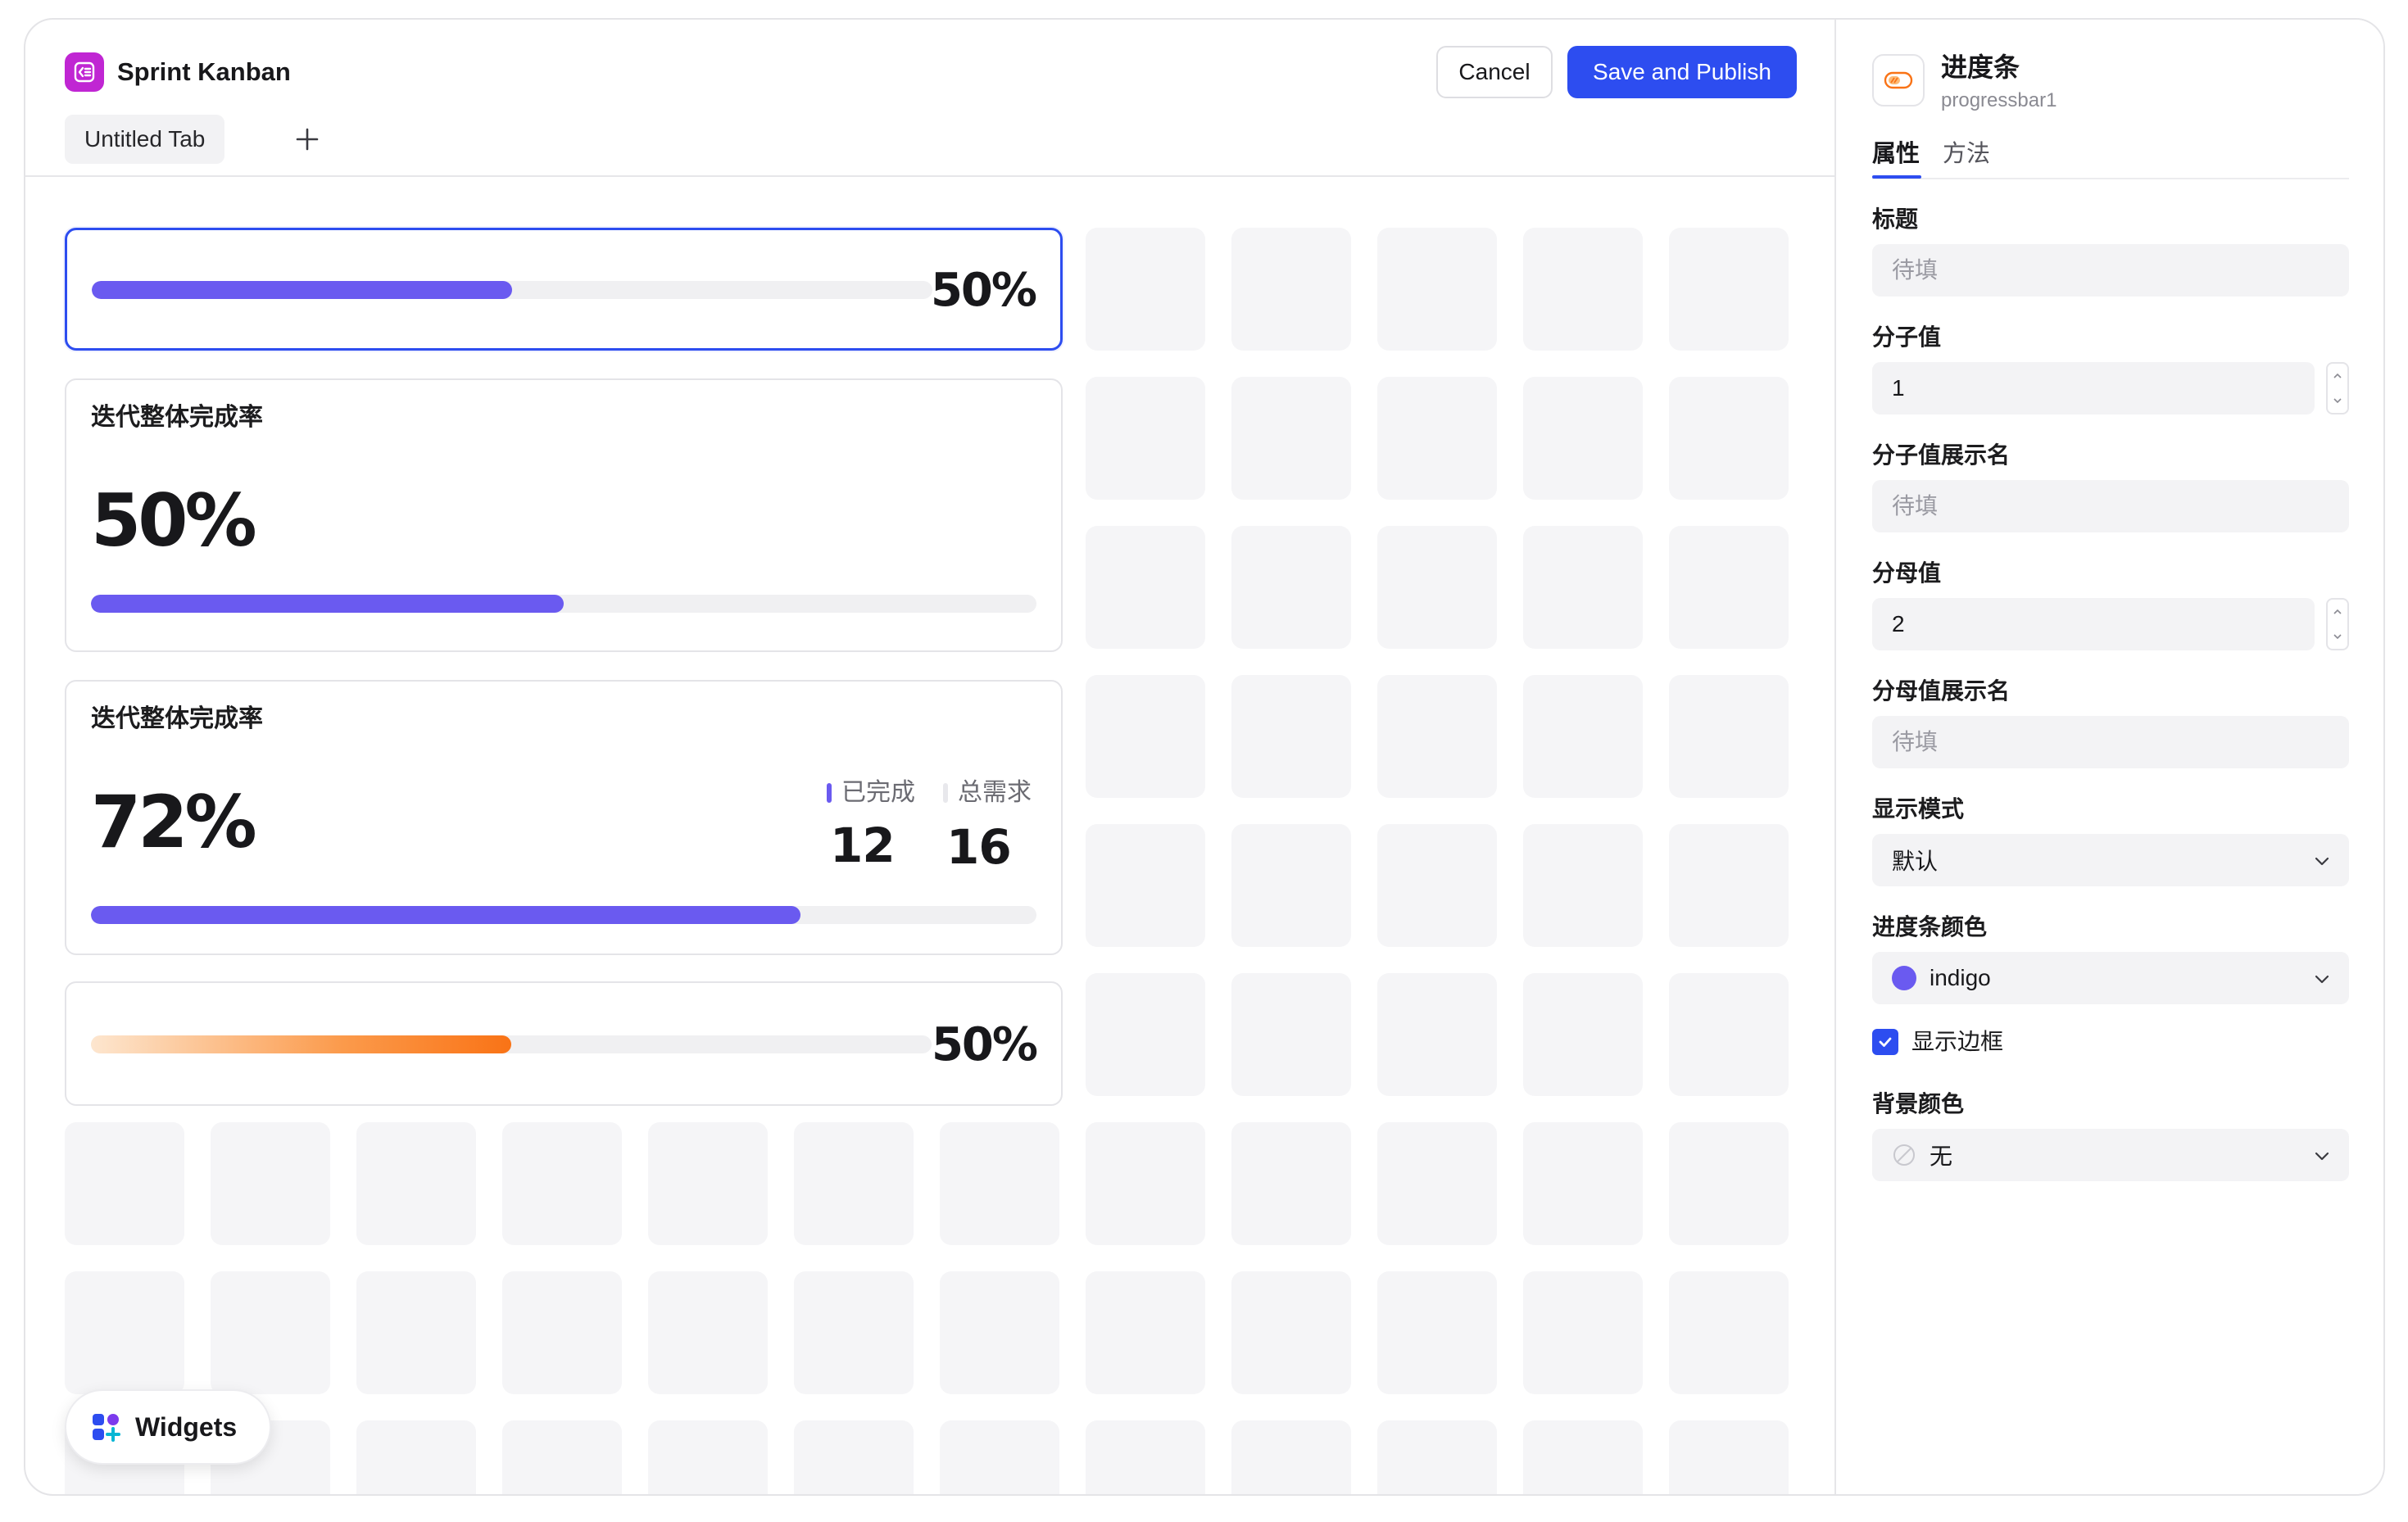  I want to click on bg-color-value: 无, so click(1942, 1157).